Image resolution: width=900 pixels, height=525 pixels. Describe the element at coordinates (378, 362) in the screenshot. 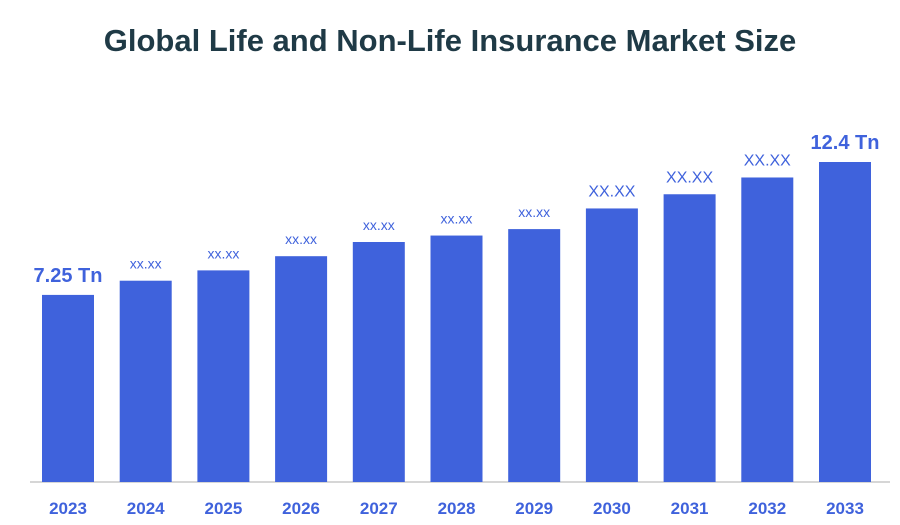

I see `bar-2027` at that location.